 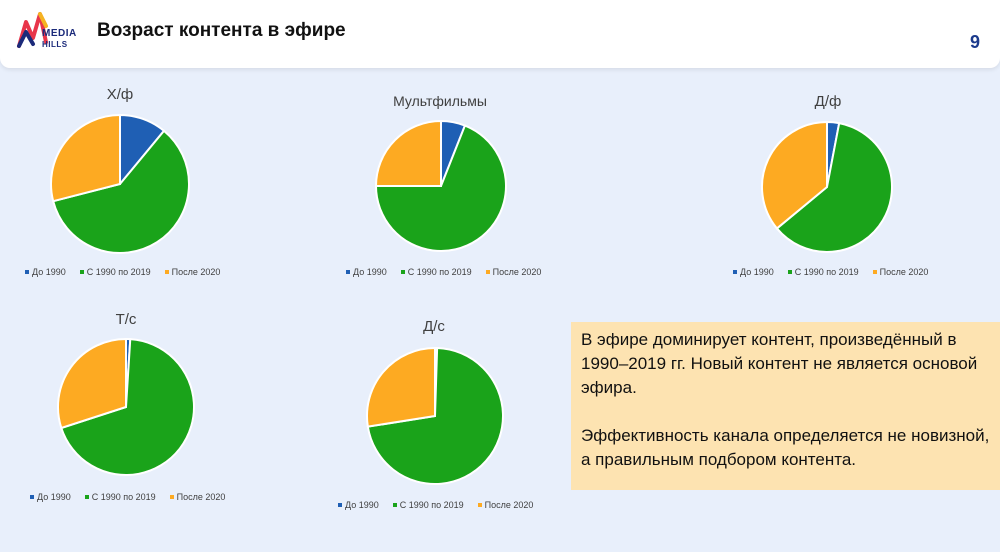 I want to click on chart-title: Мультфильмы, so click(x=440, y=101).